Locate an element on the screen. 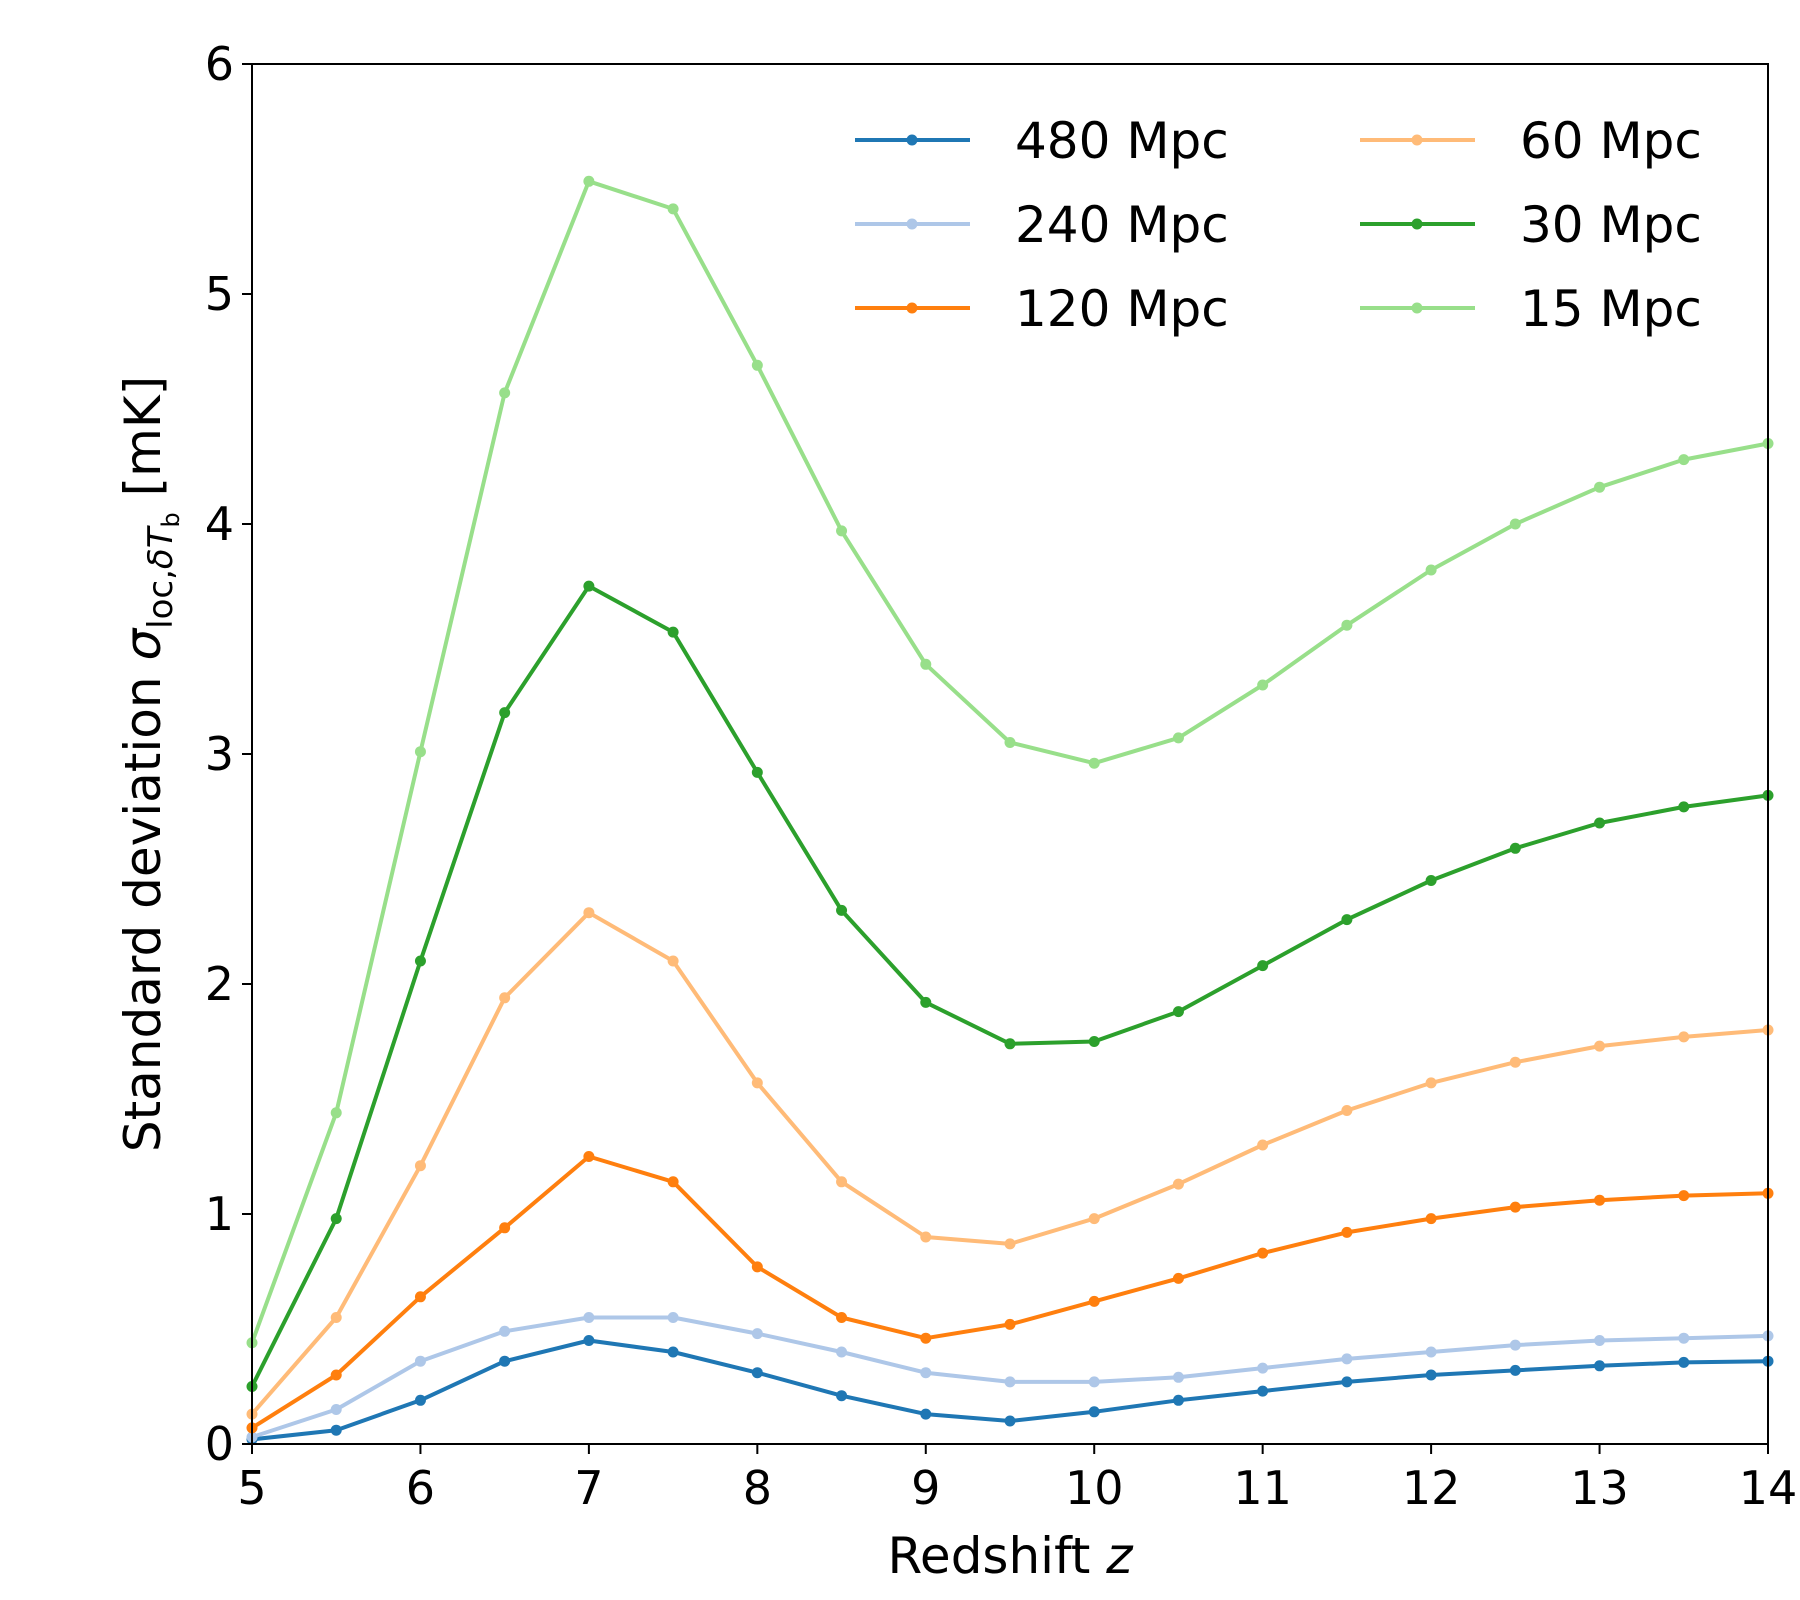 This screenshot has height=1600, width=1800. y-tick-label: 0 is located at coordinates (219, 1444).